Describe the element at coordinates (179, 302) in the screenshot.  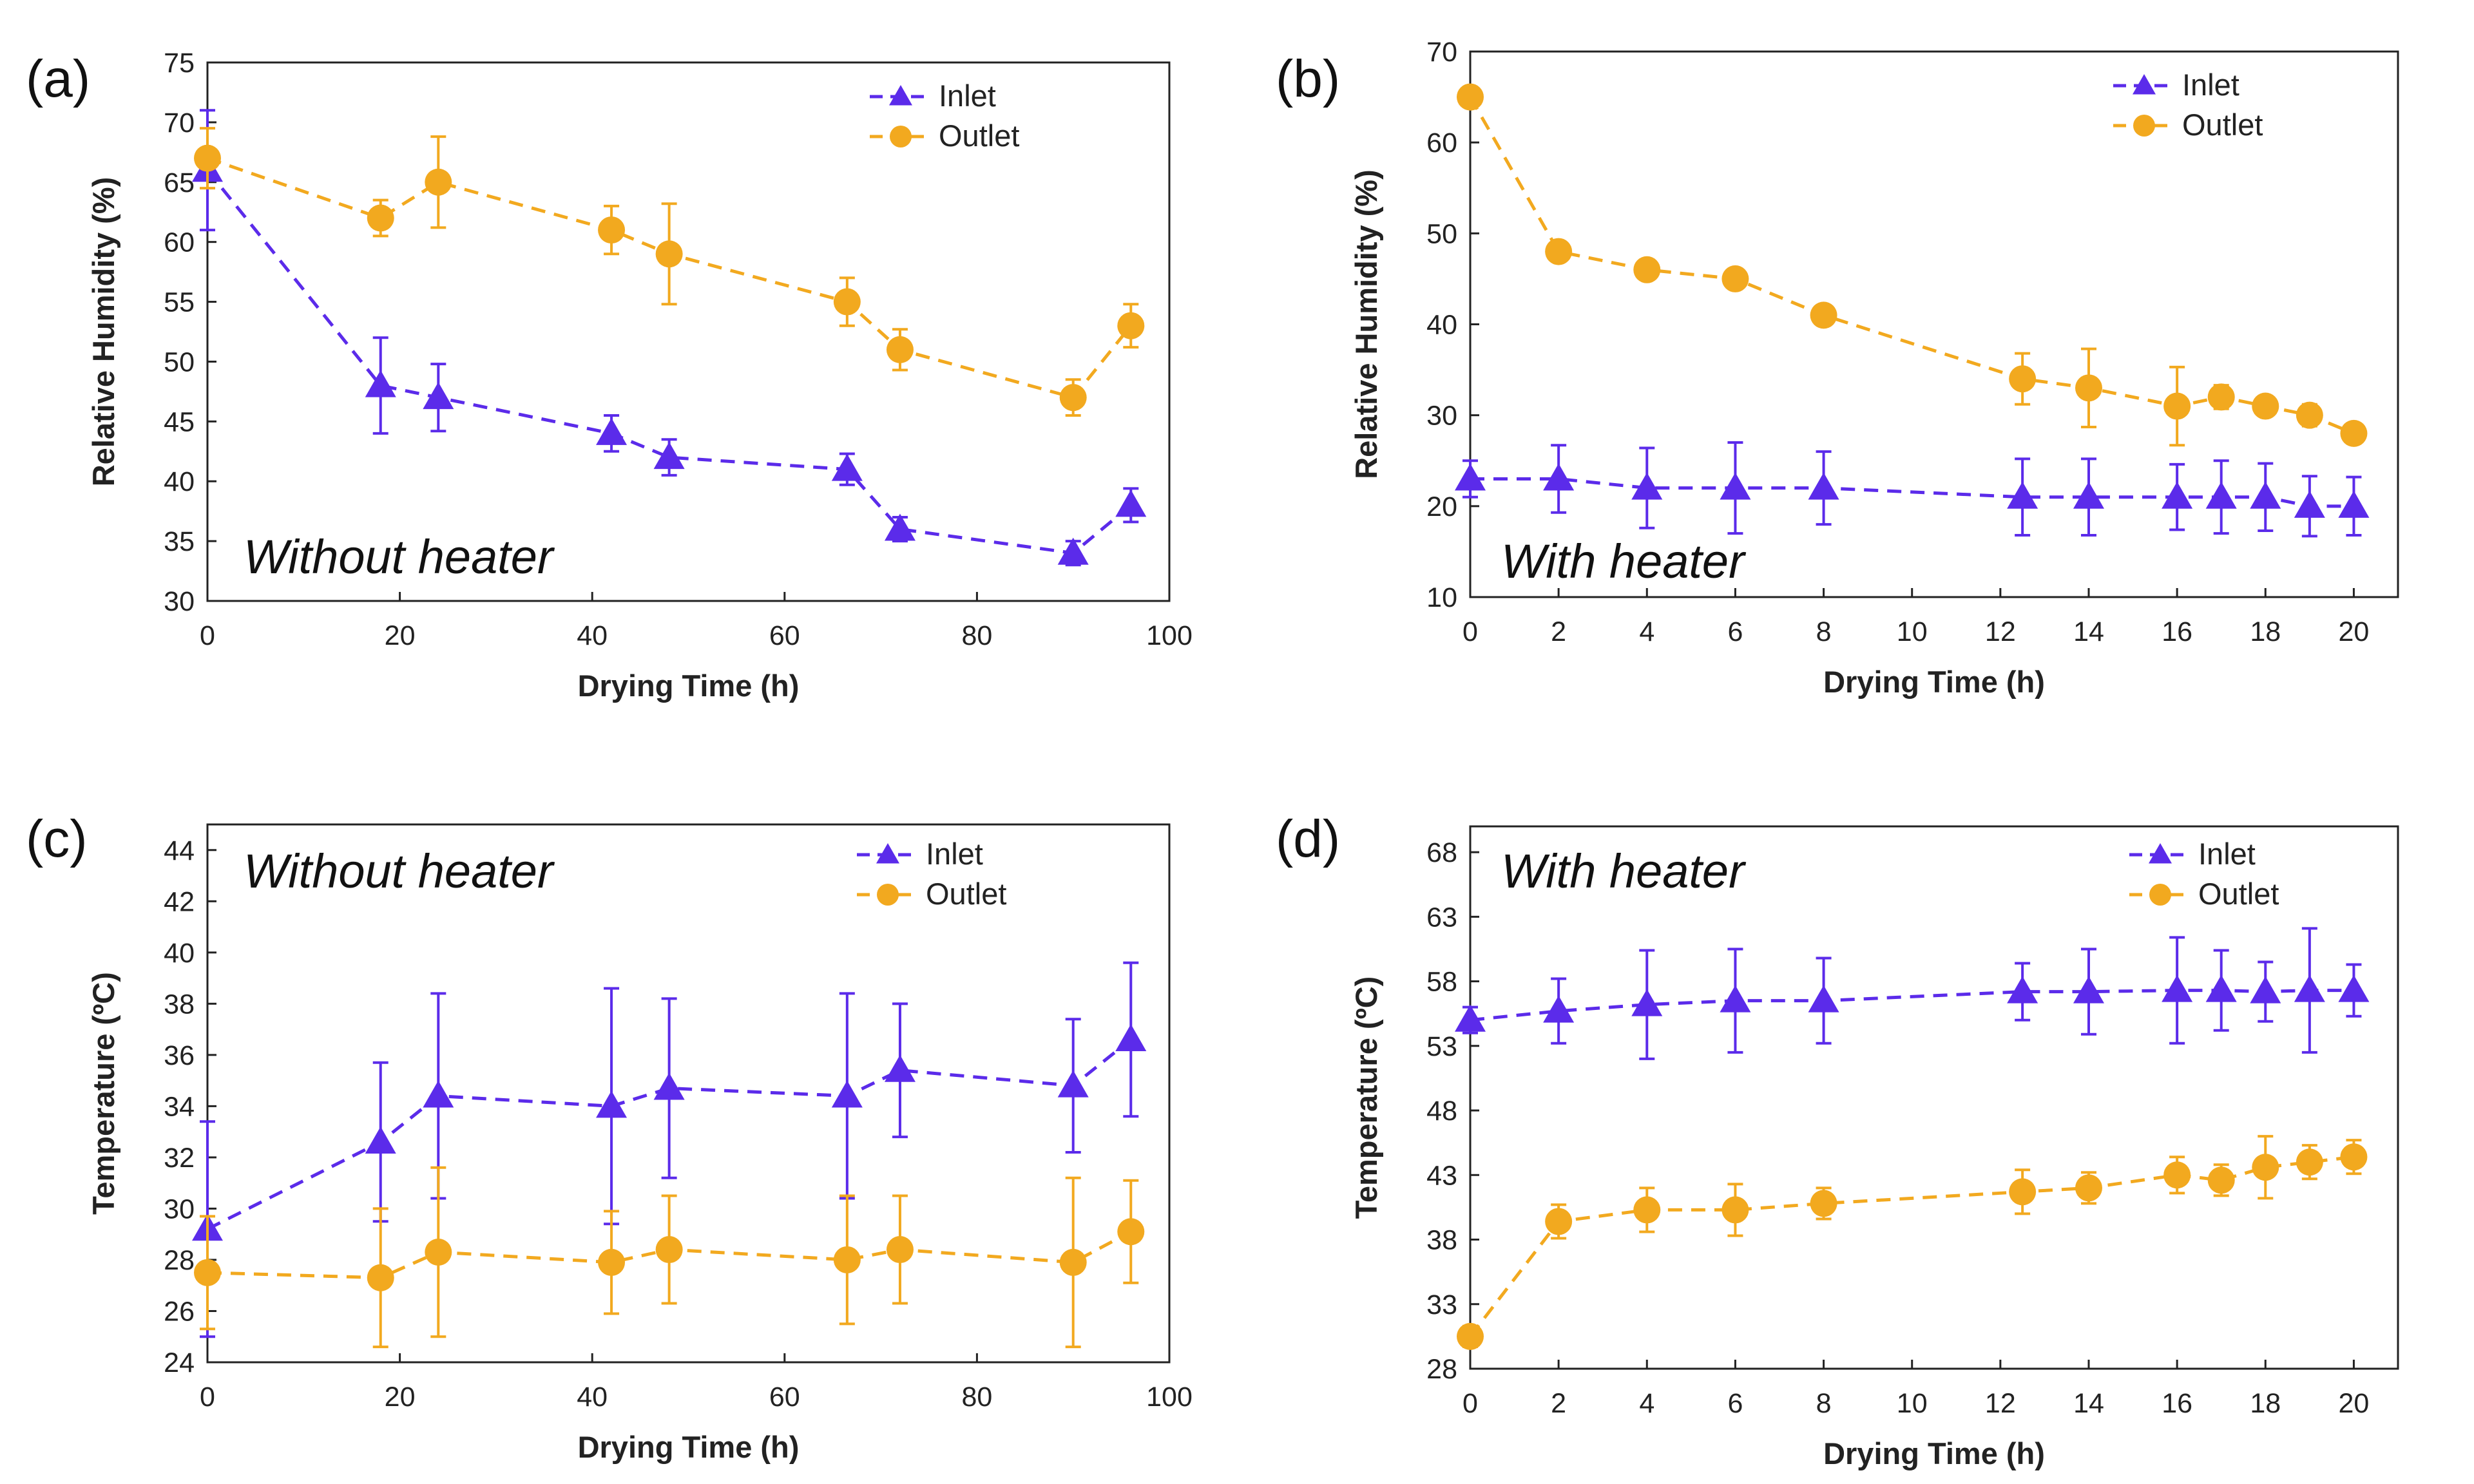
I see `y-tick-label: 55` at that location.